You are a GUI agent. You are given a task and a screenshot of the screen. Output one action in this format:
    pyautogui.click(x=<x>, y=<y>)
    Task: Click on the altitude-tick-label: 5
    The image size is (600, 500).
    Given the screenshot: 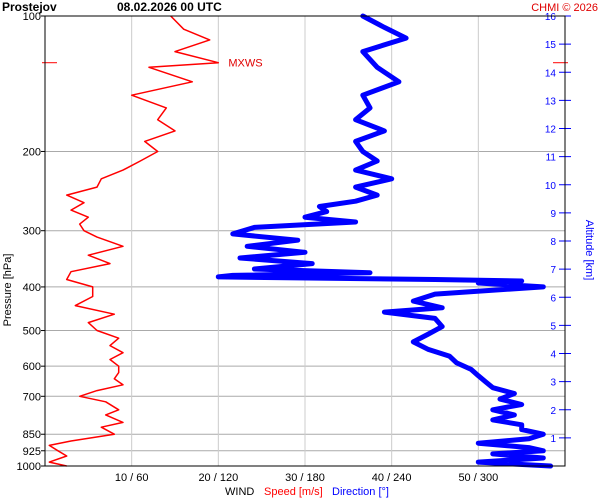 What is the action you would take?
    pyautogui.click(x=553, y=326)
    